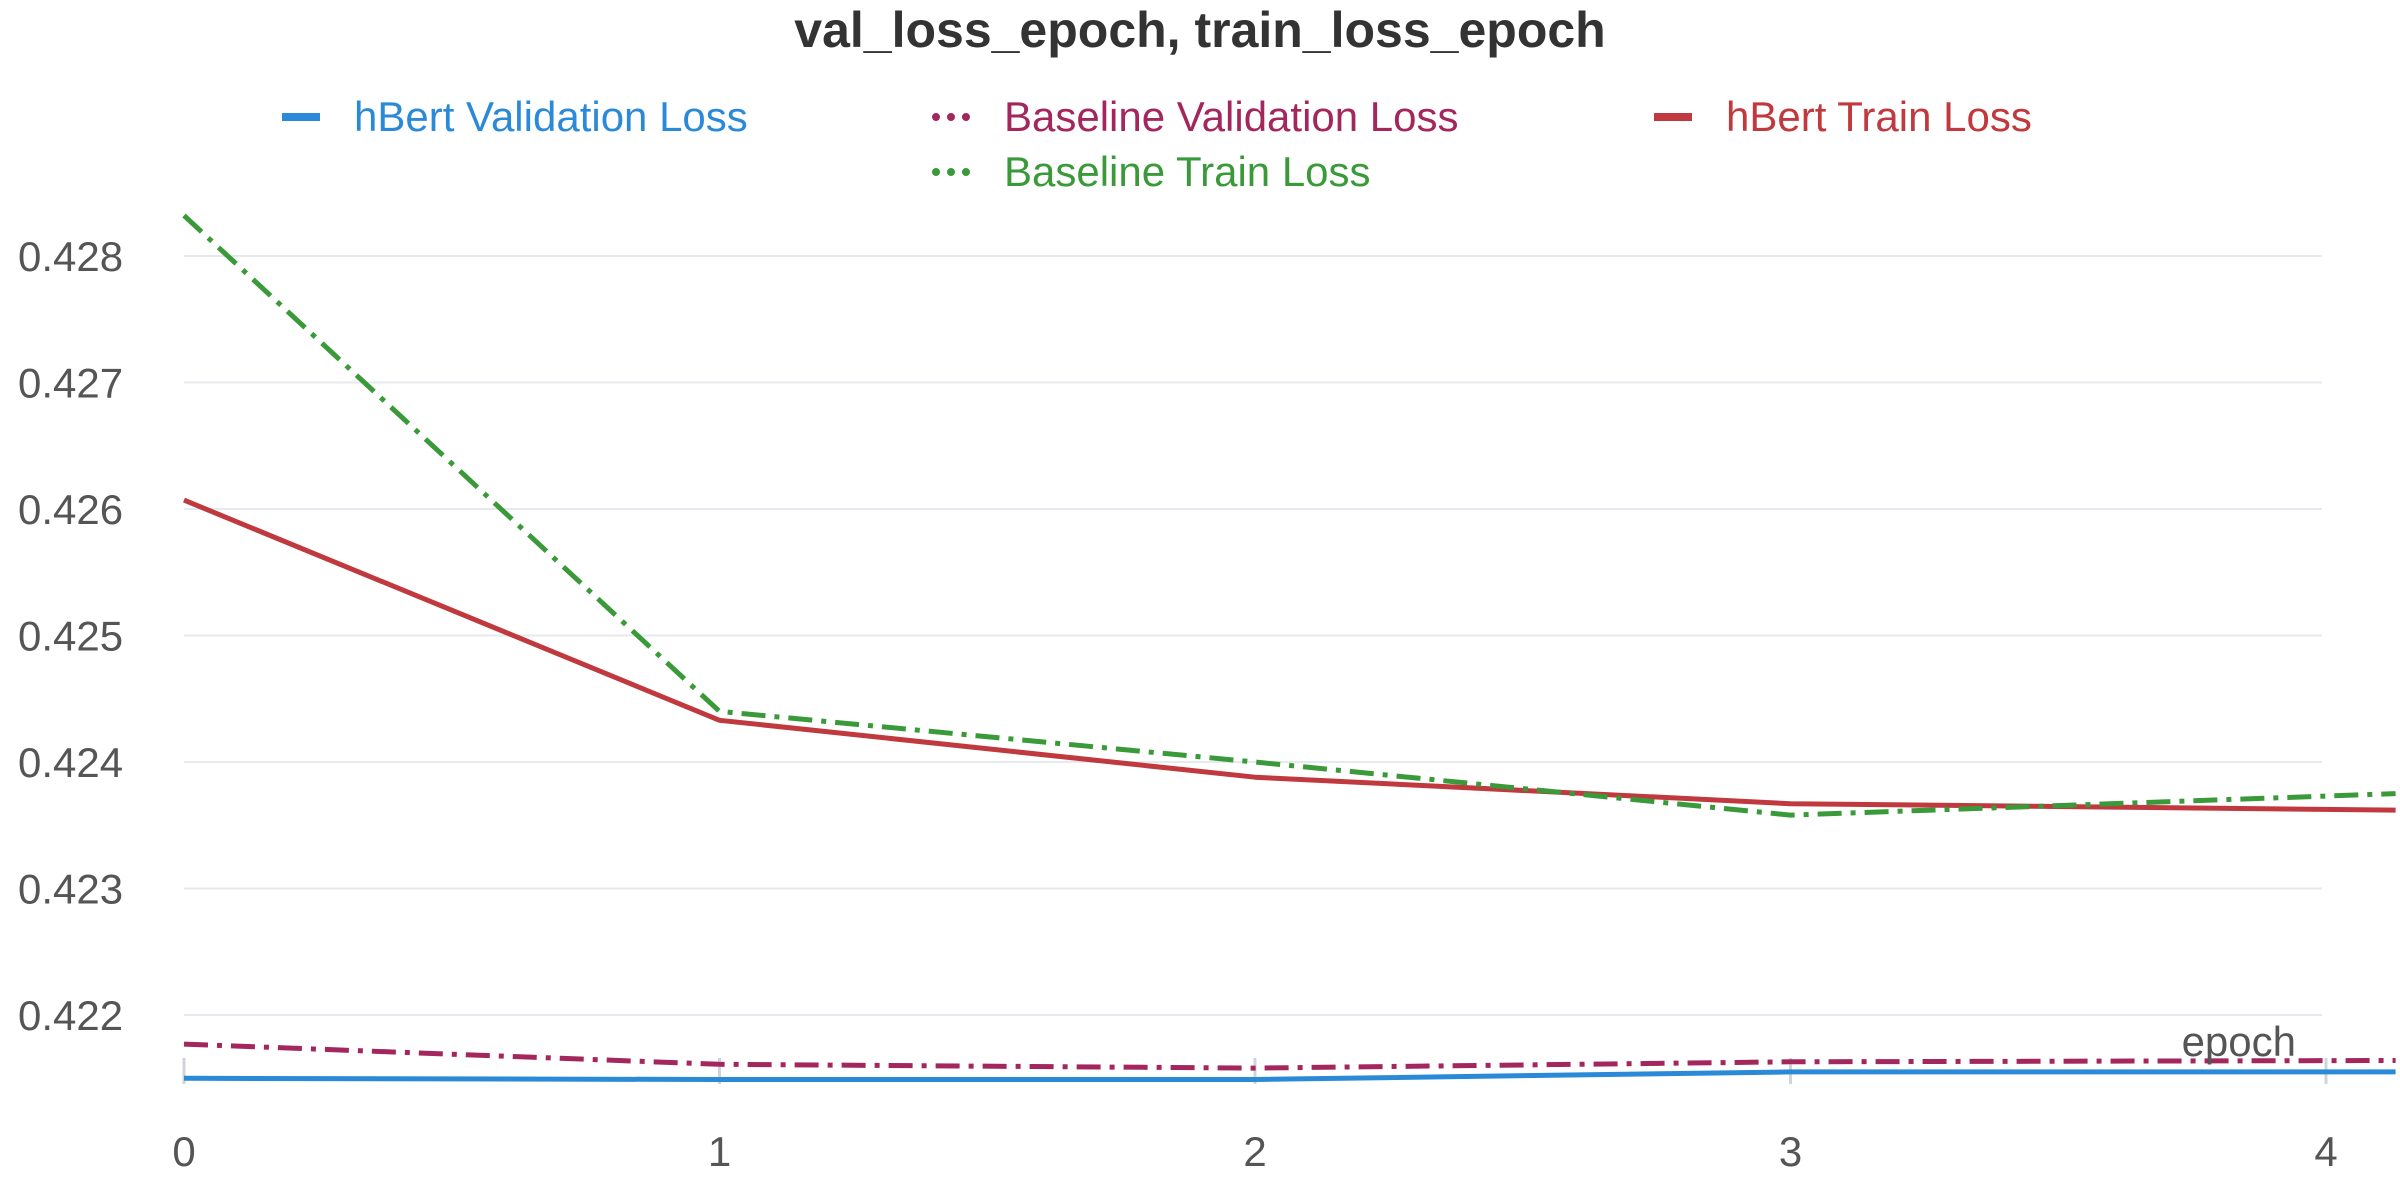 The image size is (2400, 1200). Describe the element at coordinates (183, 1151) in the screenshot. I see `x-tick-label: 0` at that location.